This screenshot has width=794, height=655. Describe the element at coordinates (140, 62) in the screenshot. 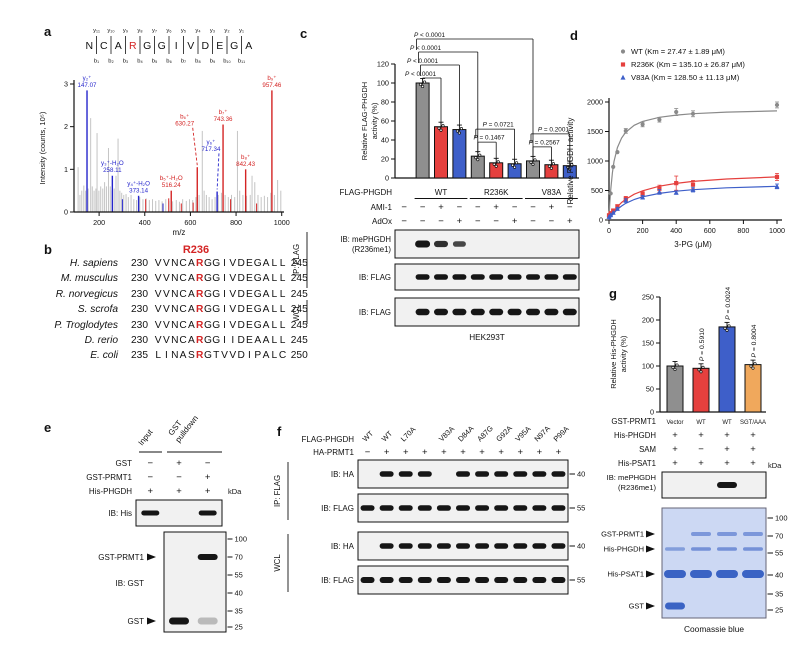

I see `b-ion-label: b₄` at that location.